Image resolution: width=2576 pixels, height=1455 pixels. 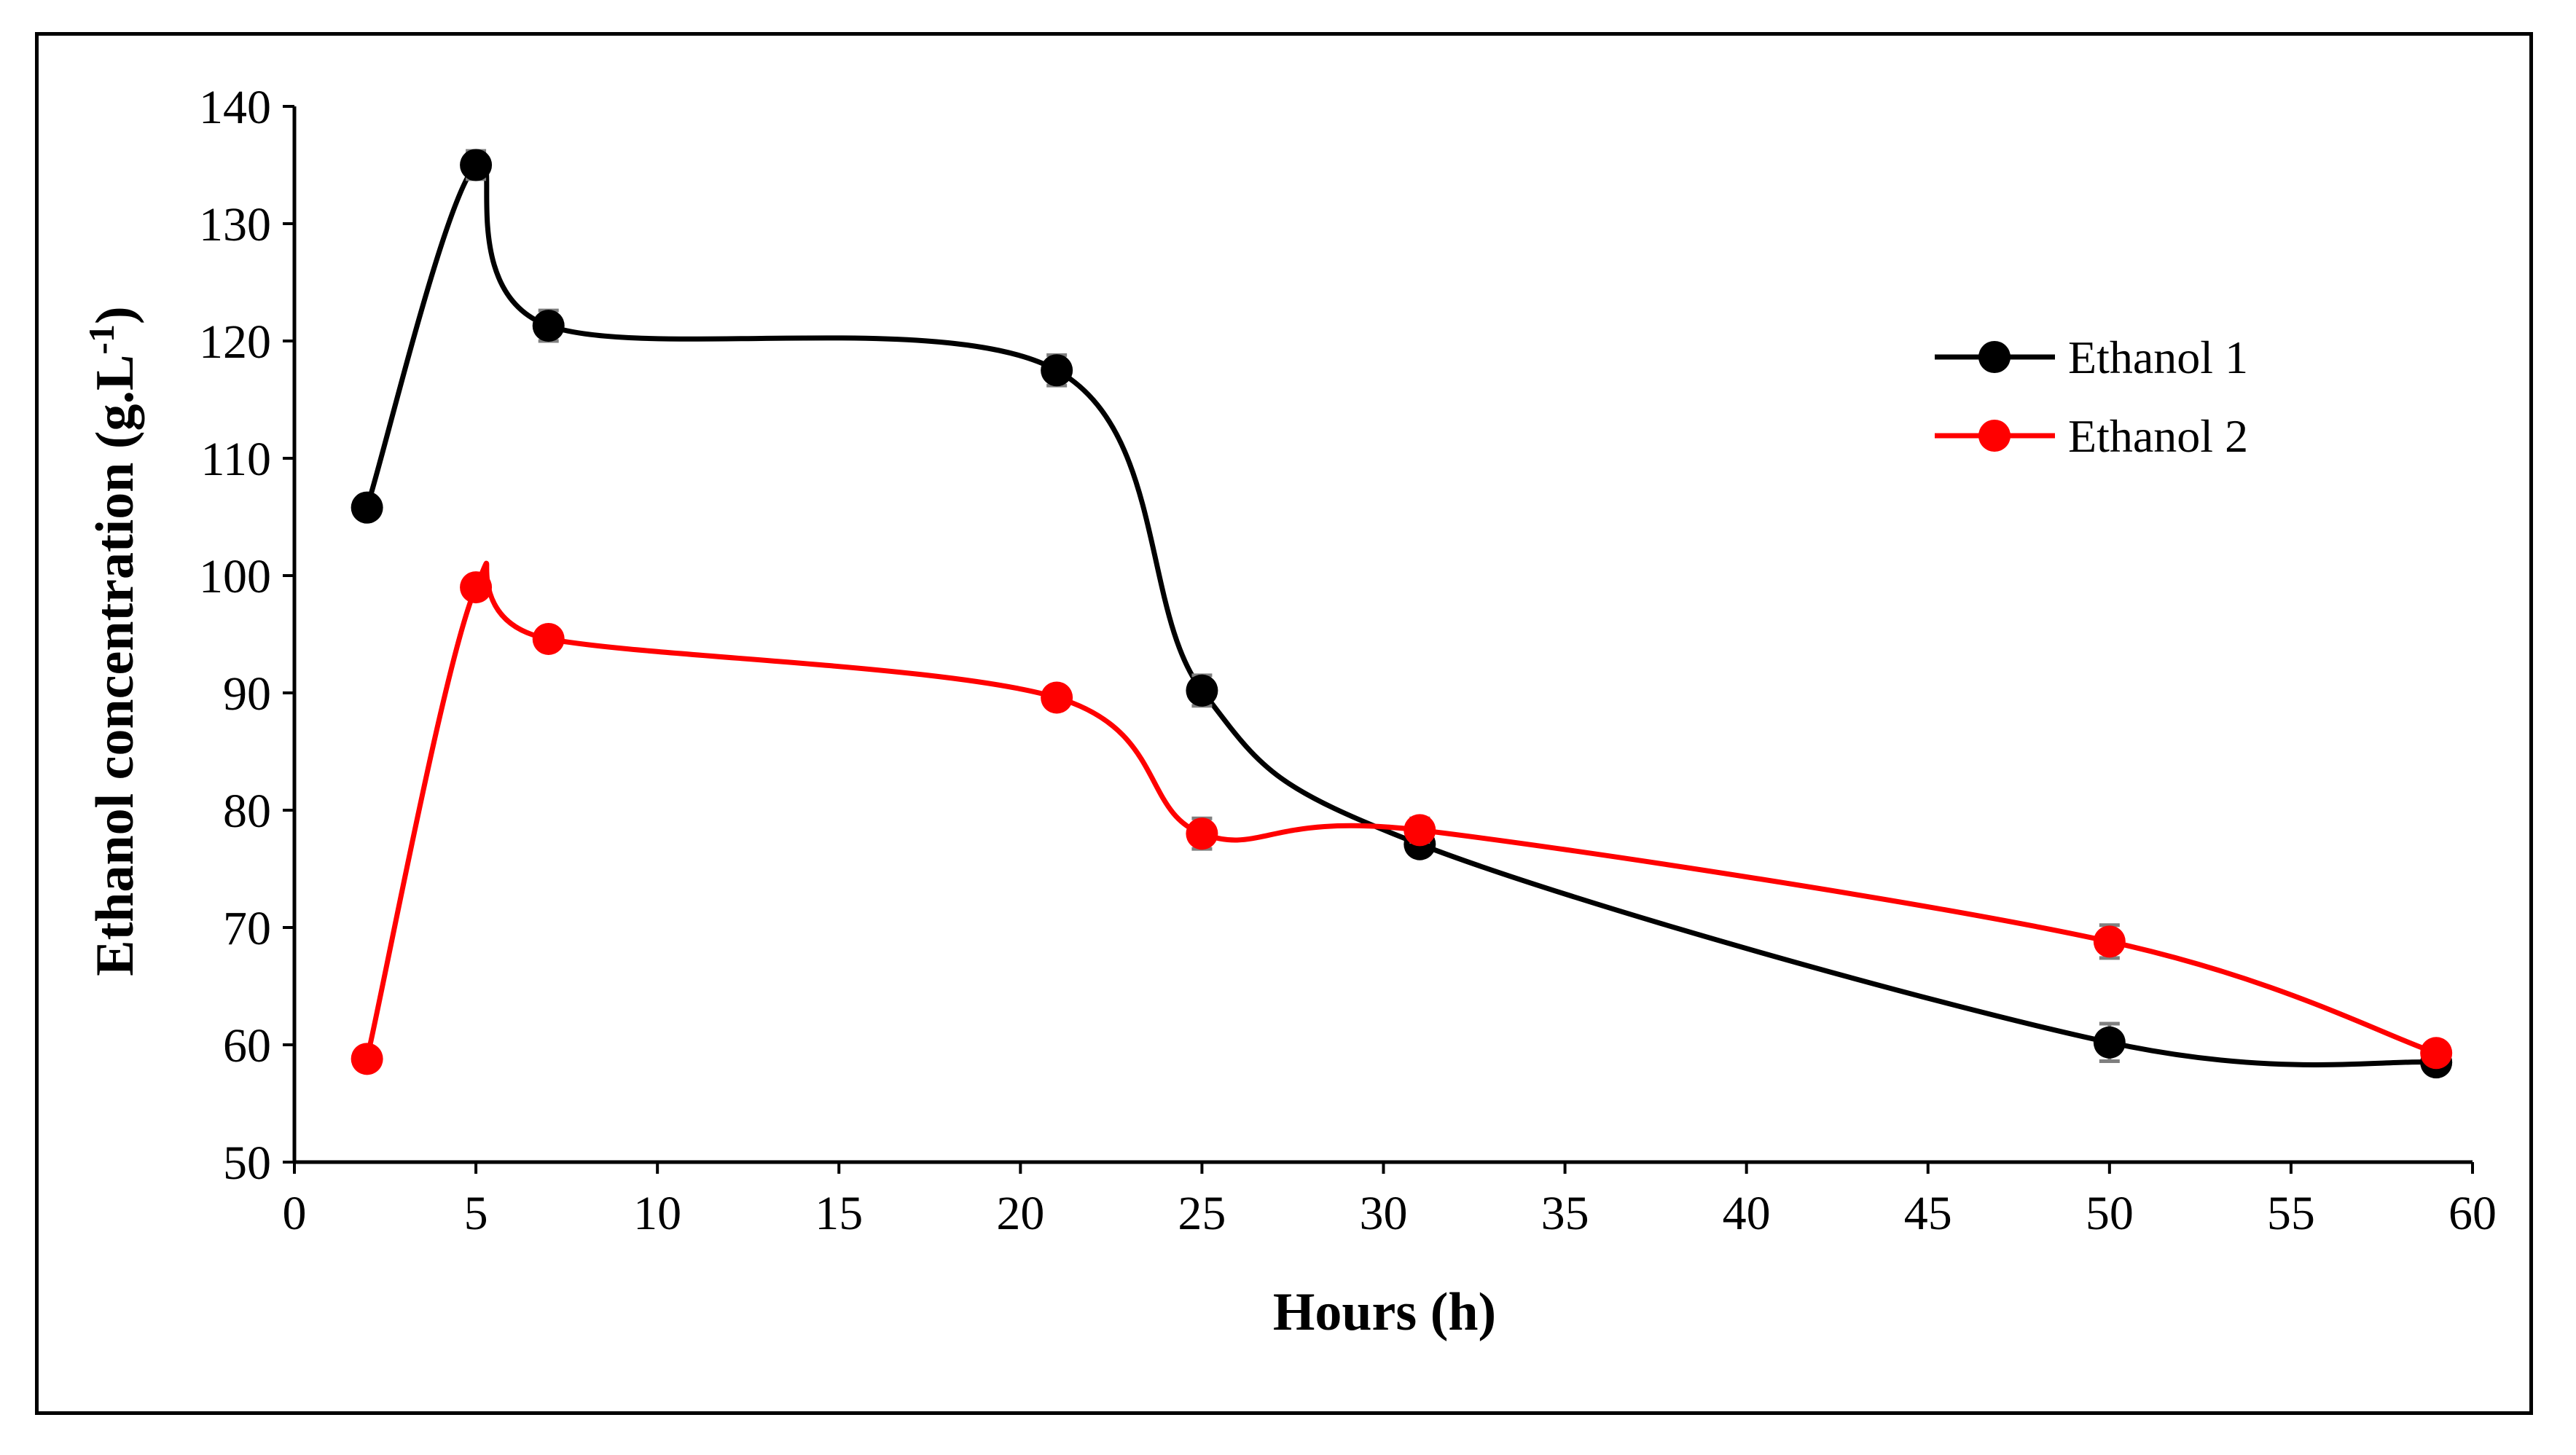 I want to click on x-tick-label: 5, so click(x=476, y=1213).